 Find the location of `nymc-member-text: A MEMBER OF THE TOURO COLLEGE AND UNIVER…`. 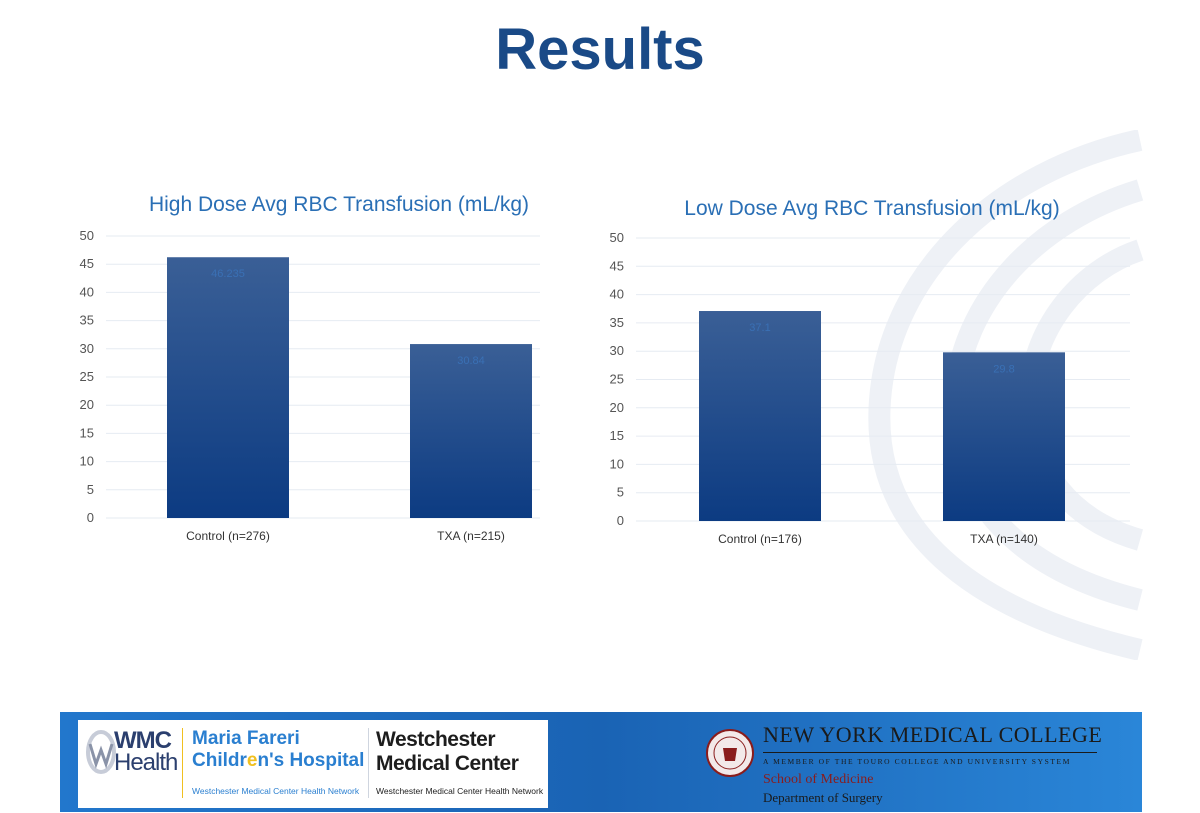

nymc-member-text: A MEMBER OF THE TOURO COLLEGE AND UNIVER… is located at coordinates (917, 761).